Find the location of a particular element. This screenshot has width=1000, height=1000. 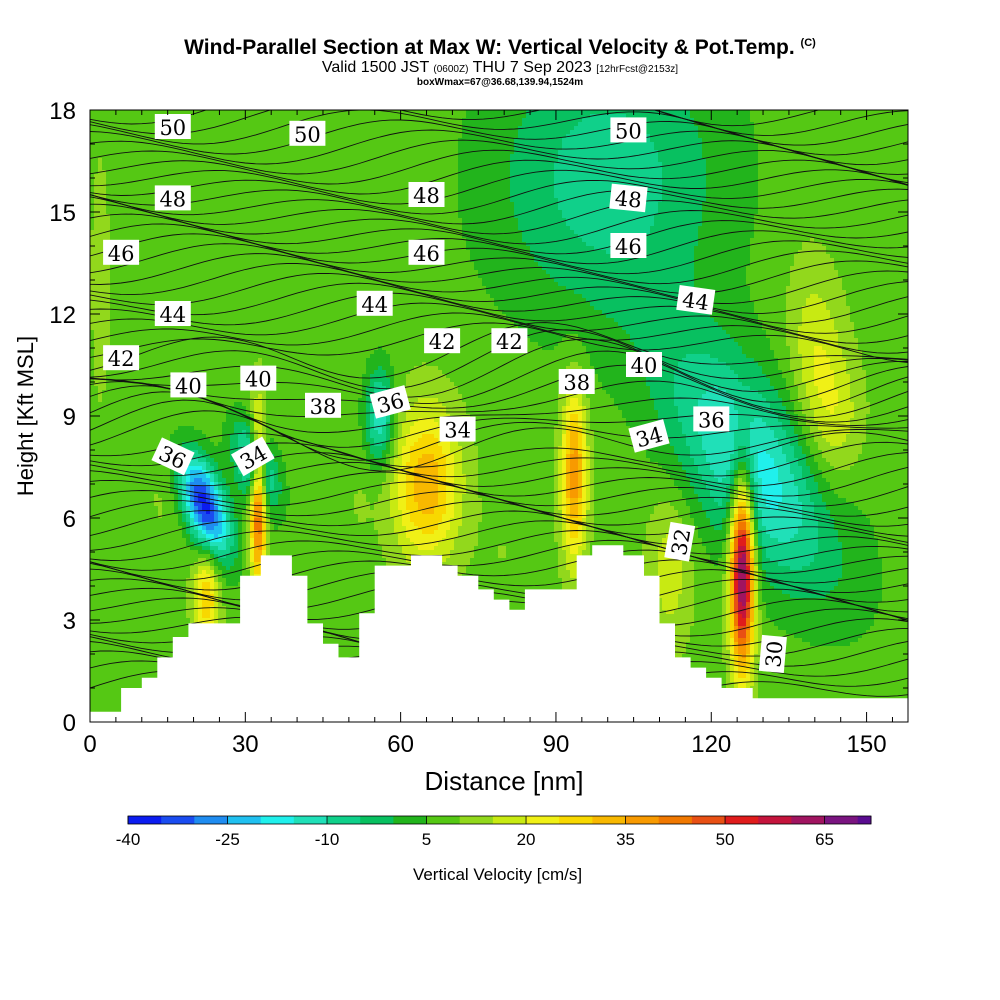

isentrope-label-text: 36 is located at coordinates (711, 420).